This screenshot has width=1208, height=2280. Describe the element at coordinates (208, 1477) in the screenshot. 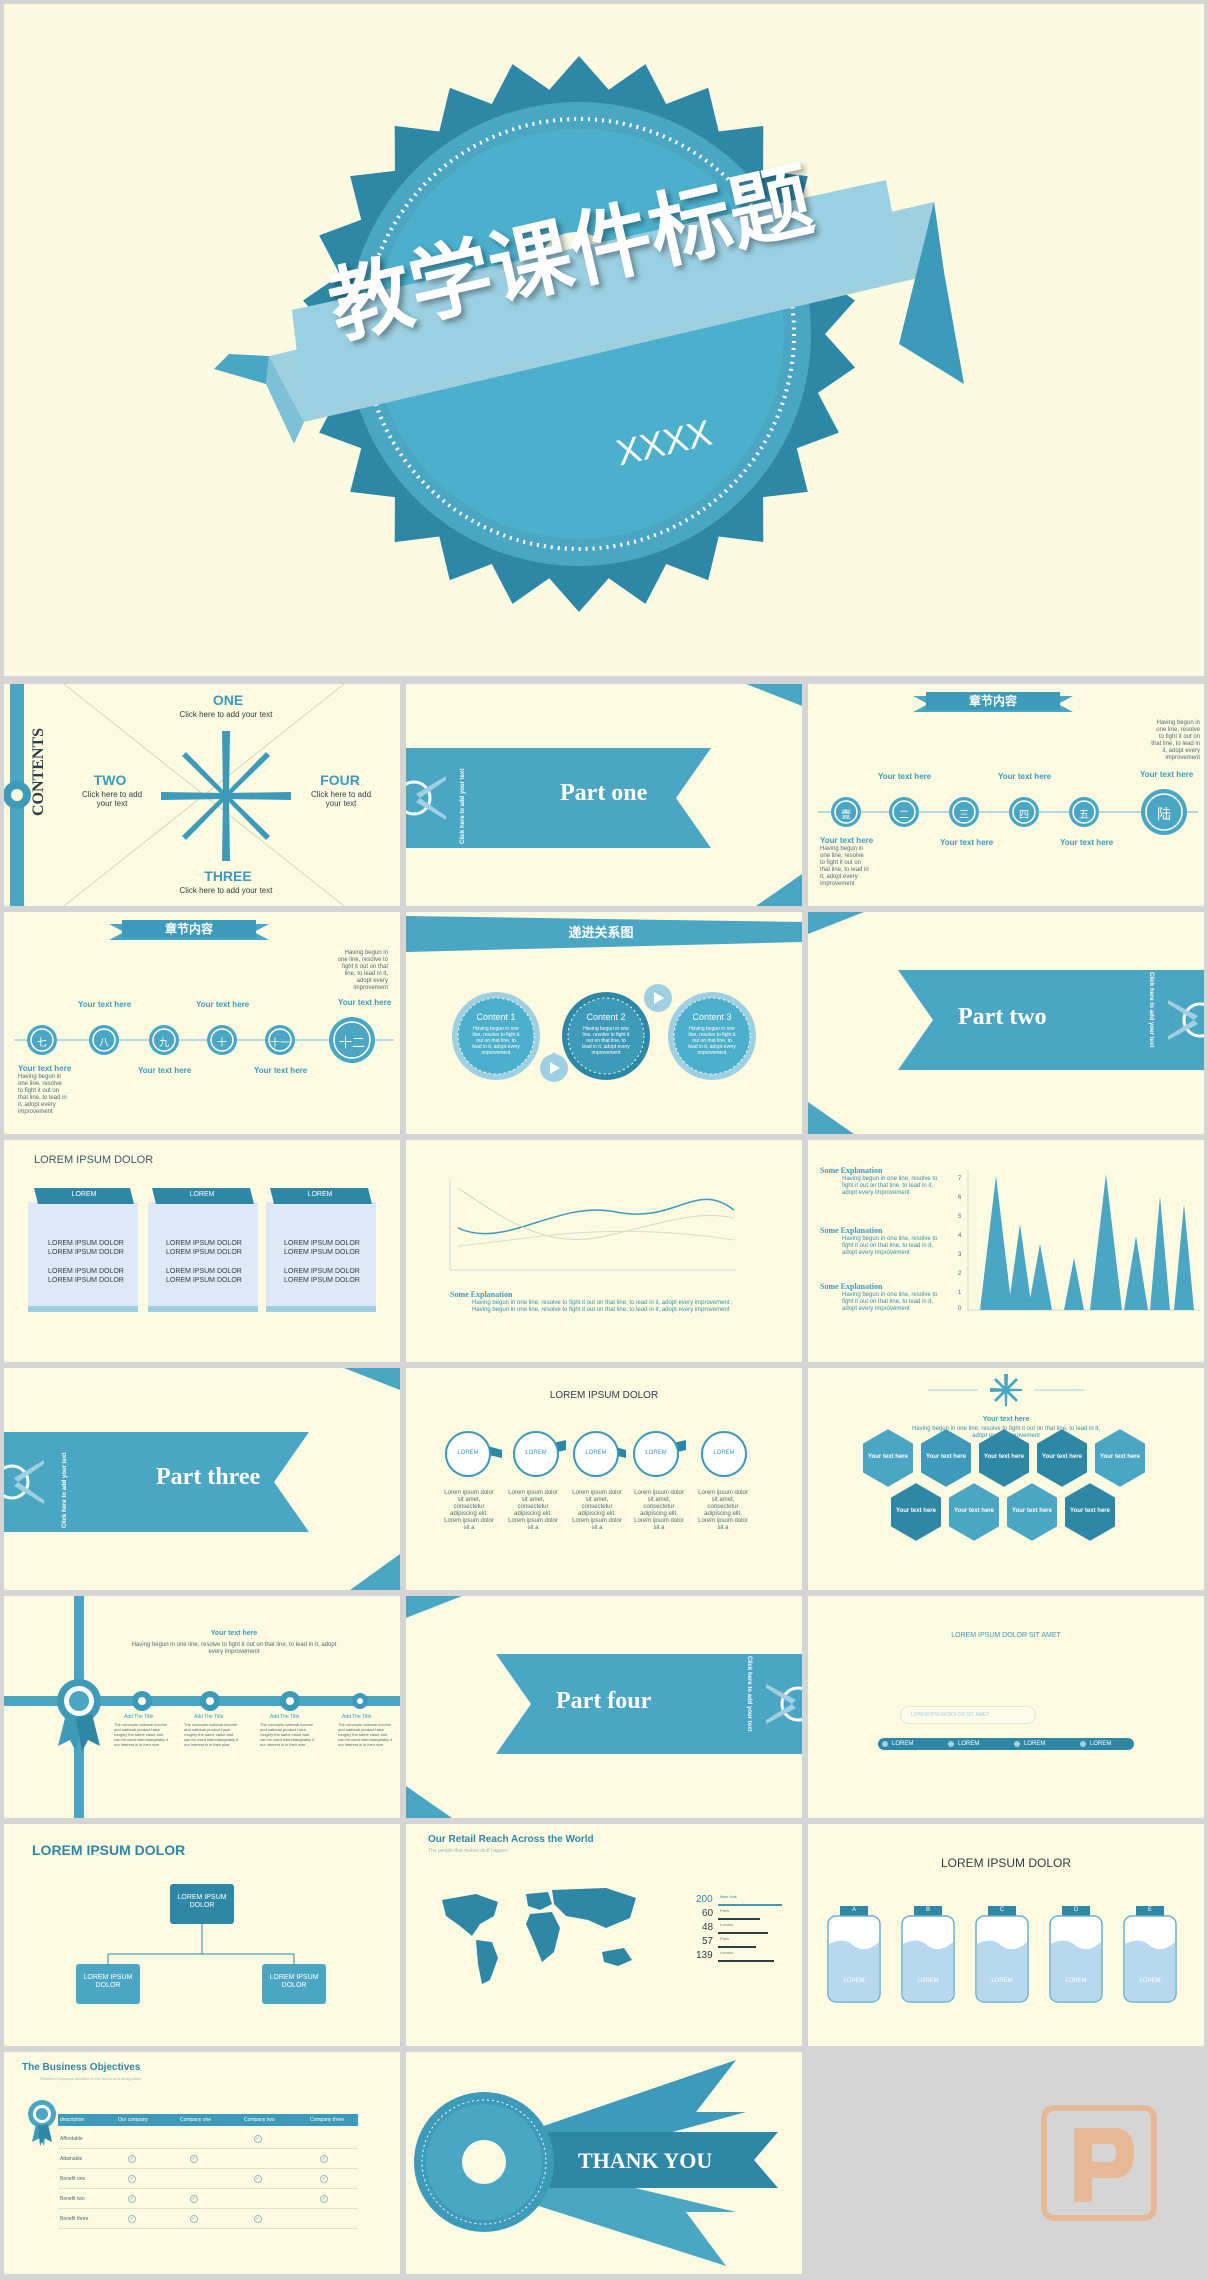

I see `part-three-title: Part three` at that location.